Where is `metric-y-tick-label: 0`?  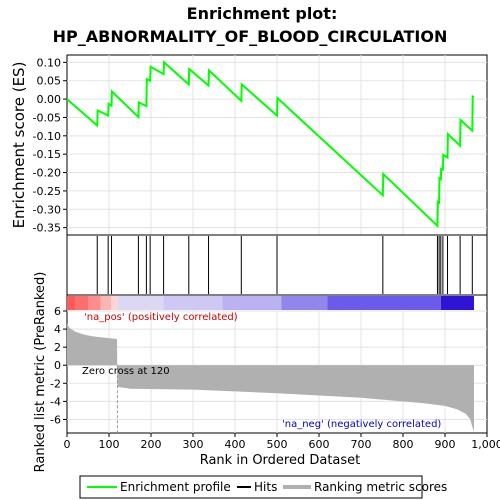 metric-y-tick-label: 0 is located at coordinates (57, 365).